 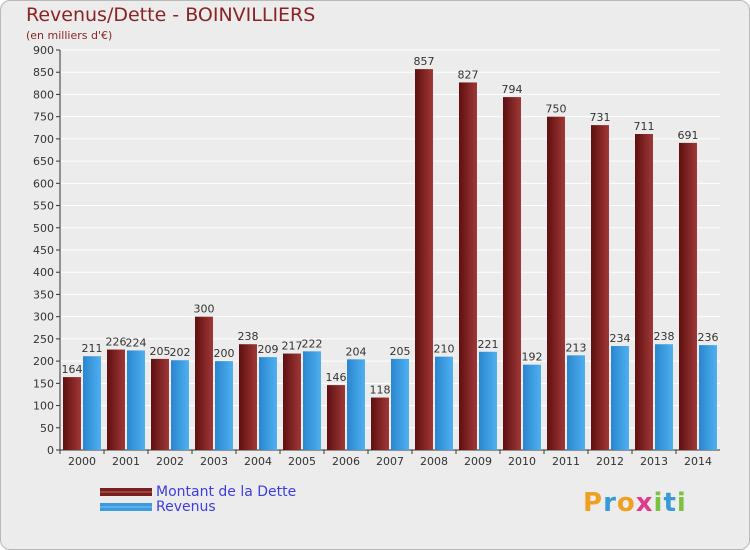 What do you see at coordinates (556, 109) in the screenshot?
I see `data-label-dette: 750` at bounding box center [556, 109].